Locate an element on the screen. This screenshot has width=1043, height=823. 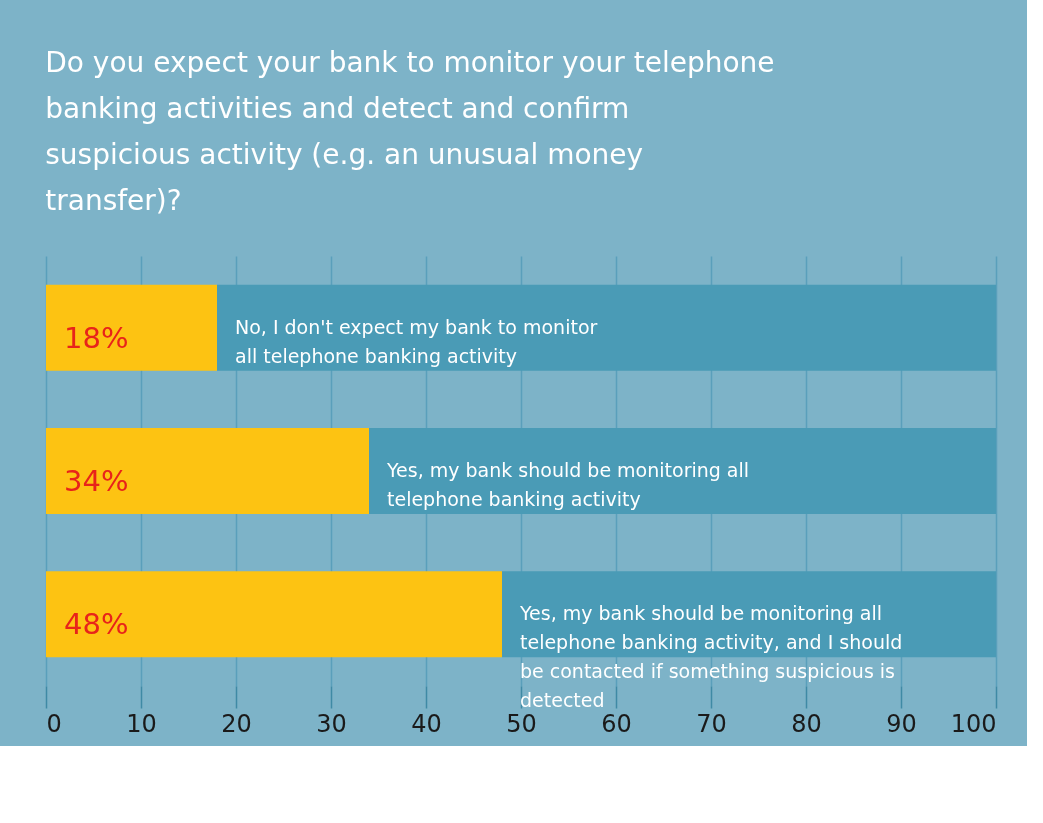
x-tick-label: 80 is located at coordinates (806, 723).